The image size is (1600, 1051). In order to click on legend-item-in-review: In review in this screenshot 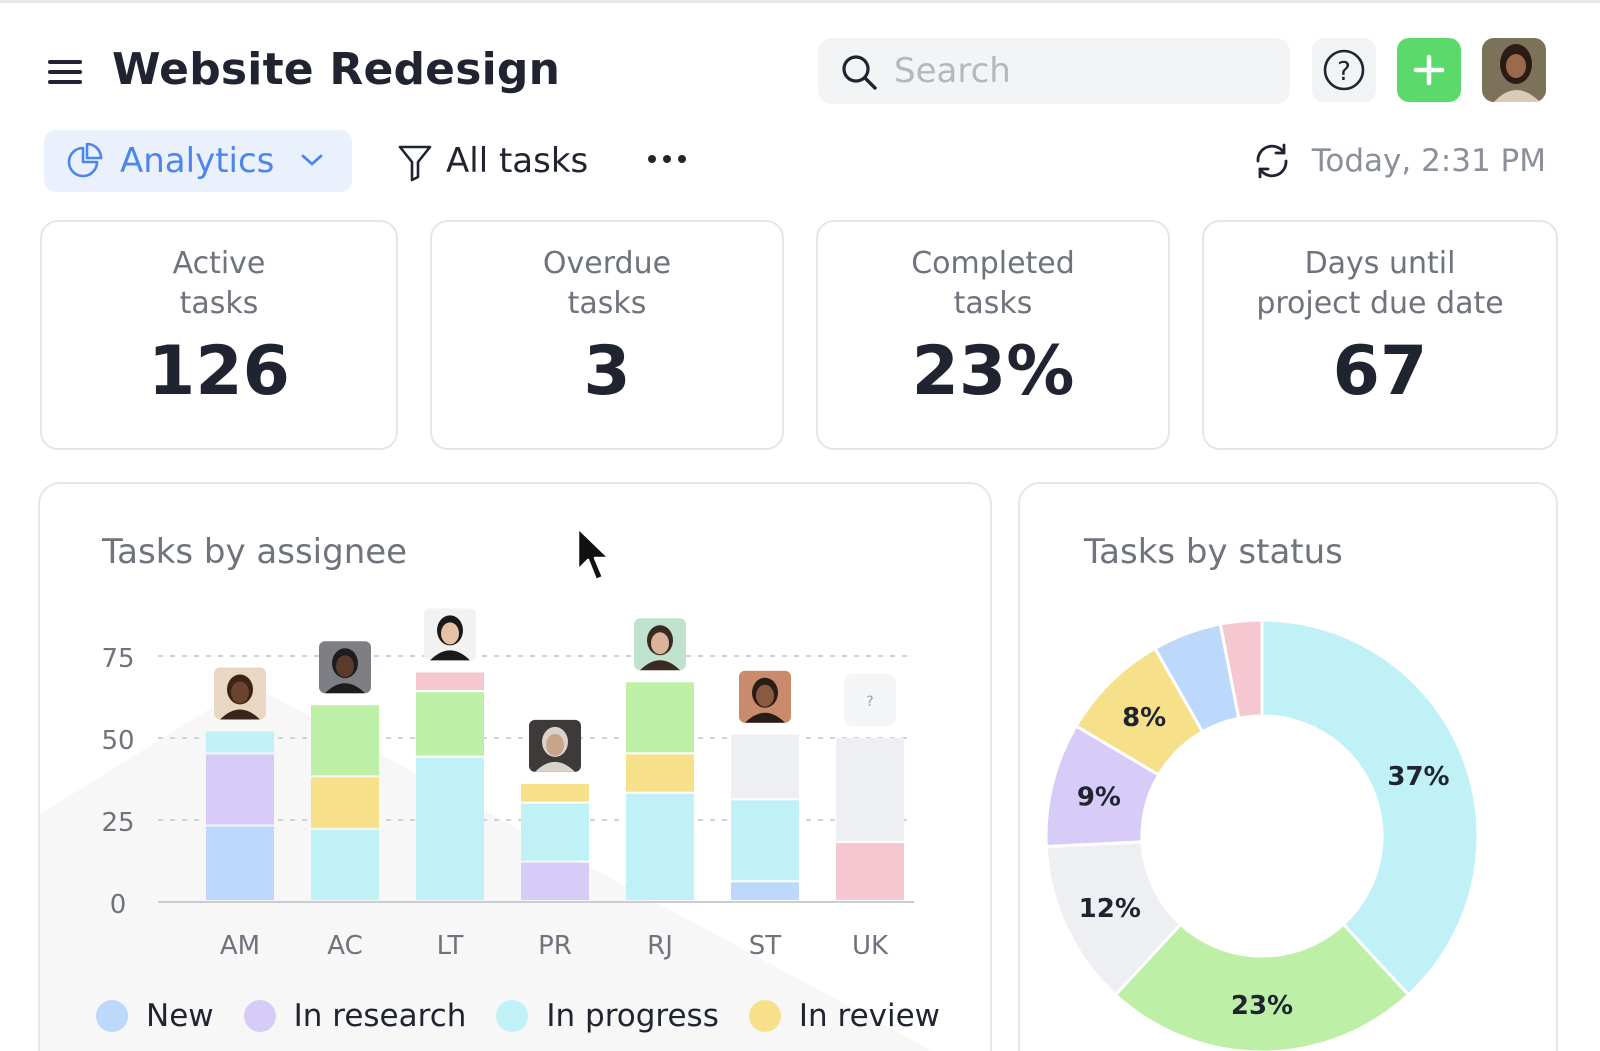, I will do `click(844, 1016)`.